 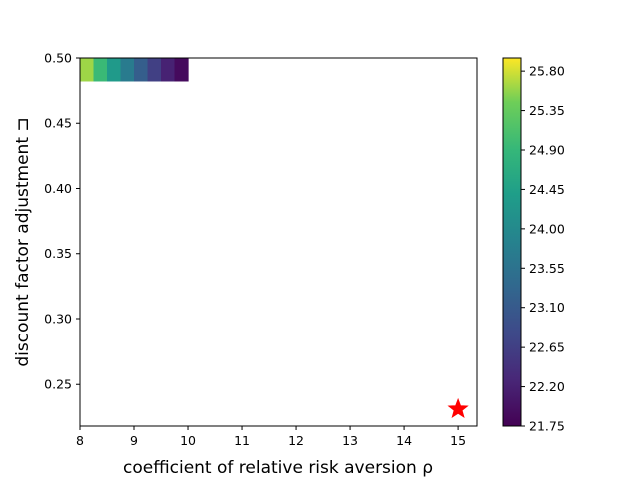 What do you see at coordinates (547, 347) in the screenshot?
I see `colorbar-tick-label: 22.65` at bounding box center [547, 347].